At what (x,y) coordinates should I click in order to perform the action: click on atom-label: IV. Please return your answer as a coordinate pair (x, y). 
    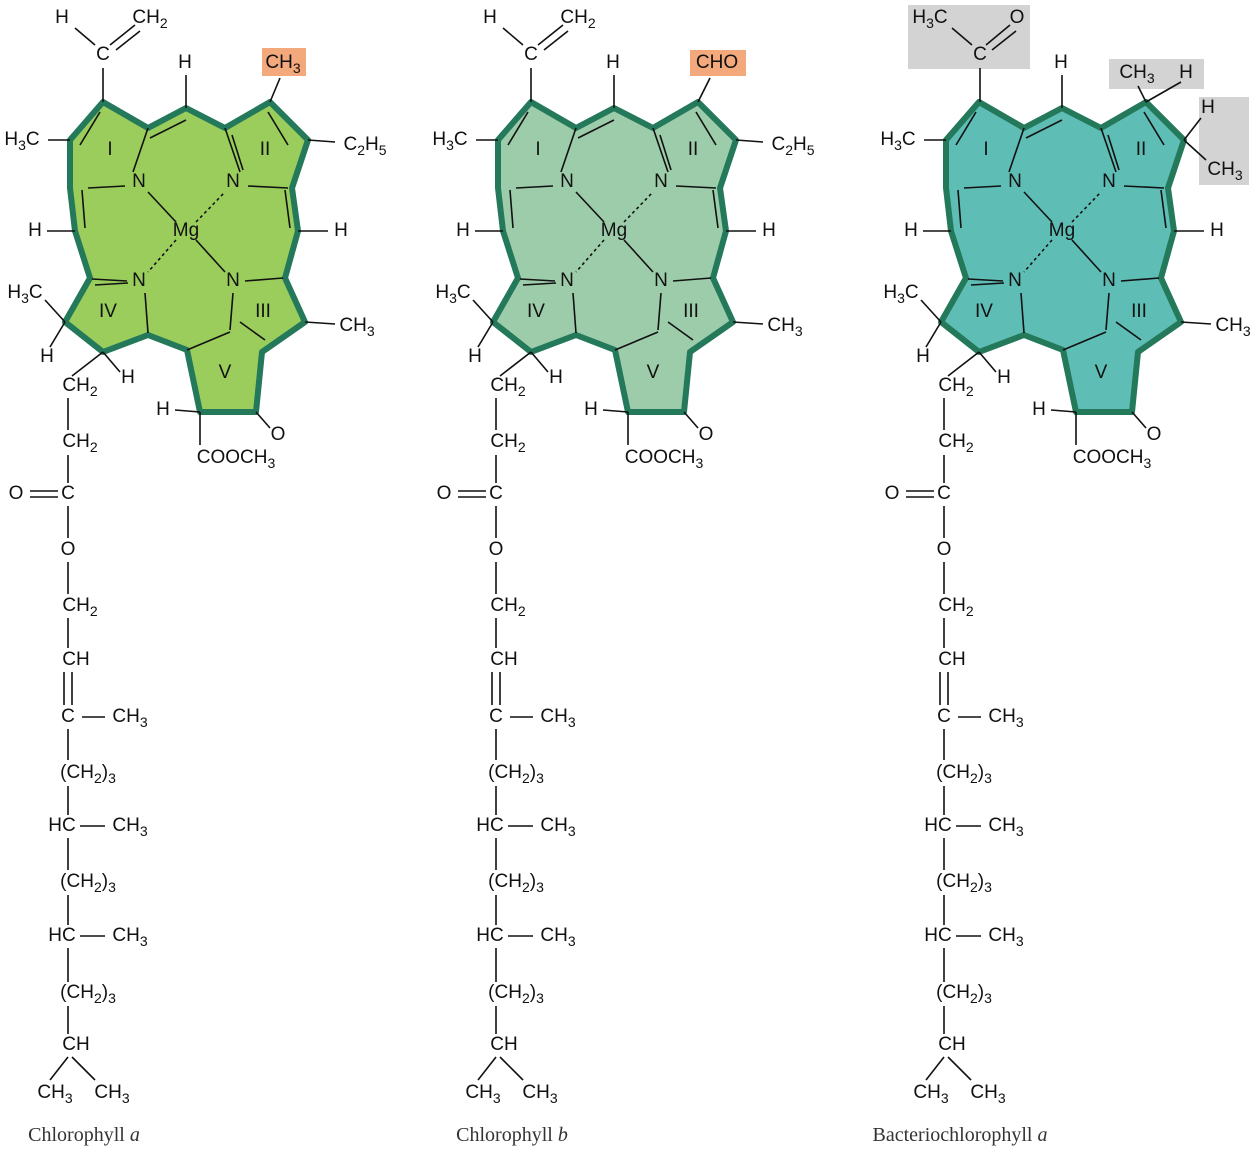
    Looking at the image, I should click on (108, 311).